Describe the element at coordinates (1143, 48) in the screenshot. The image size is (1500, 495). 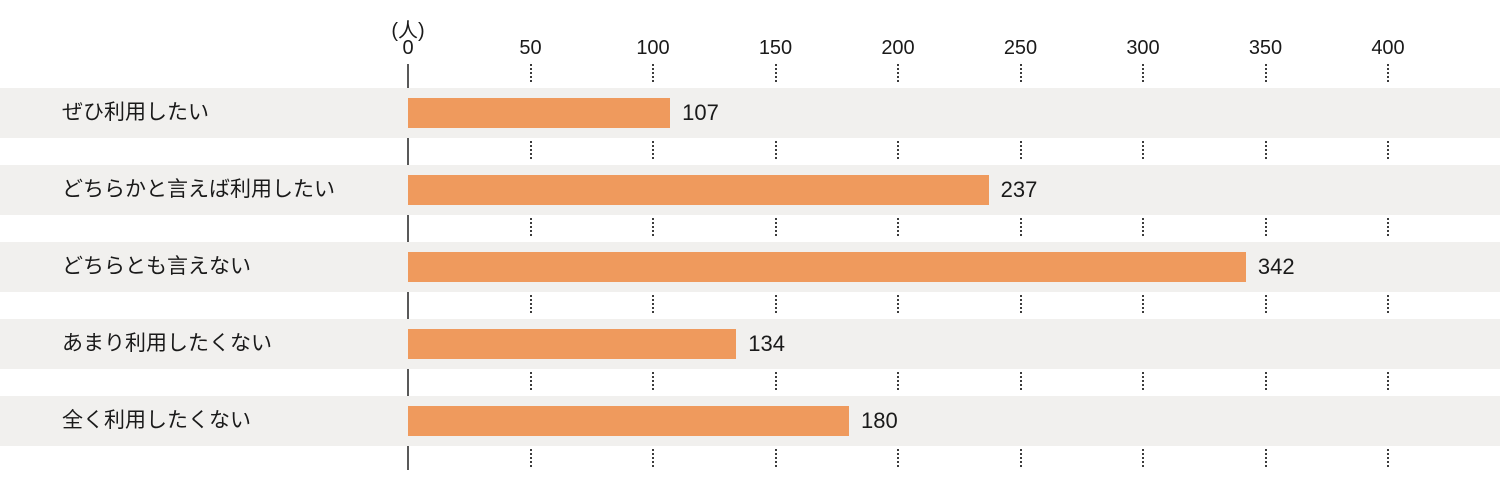
I see `x-axis-tick-label: 300` at that location.